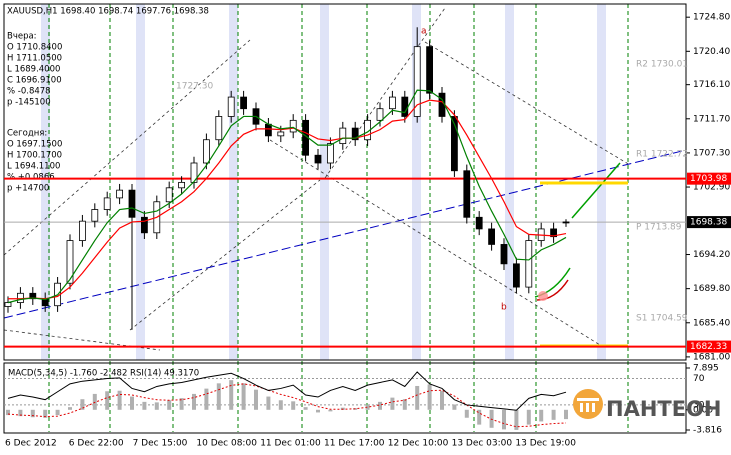  I want to click on pivot-label: R1 1722.72, so click(662, 155).